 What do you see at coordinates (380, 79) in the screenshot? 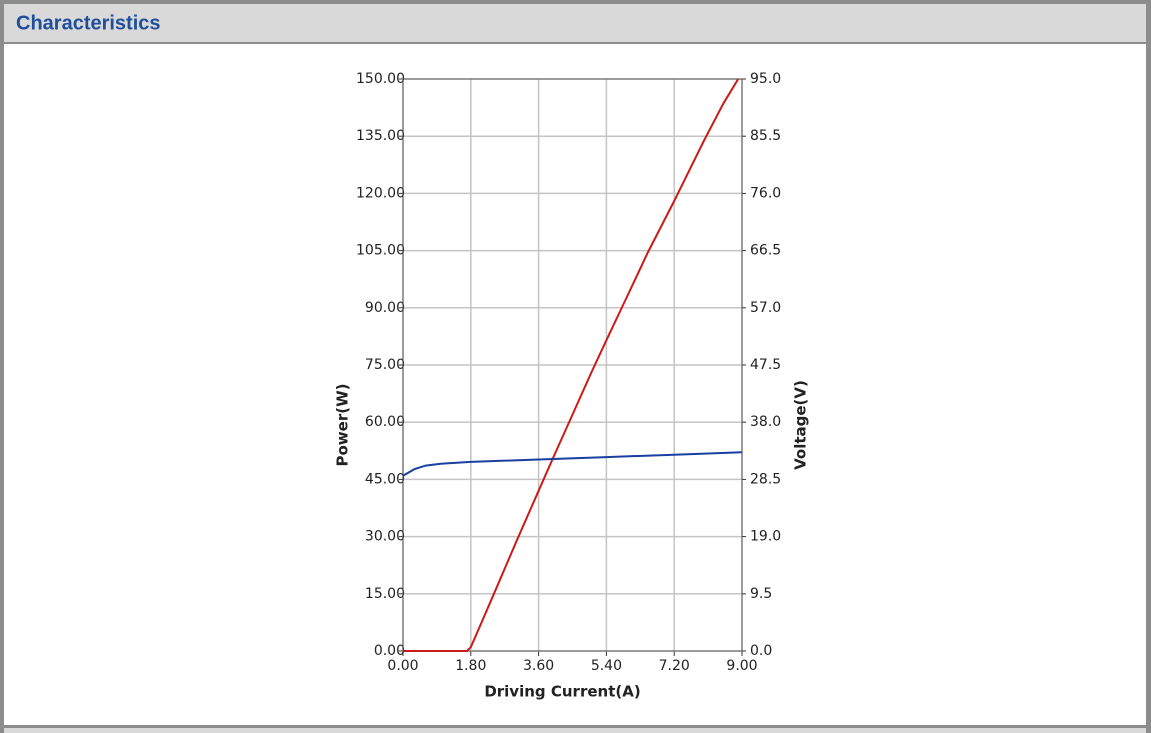
I see `y-tick-label: 150.00` at bounding box center [380, 79].